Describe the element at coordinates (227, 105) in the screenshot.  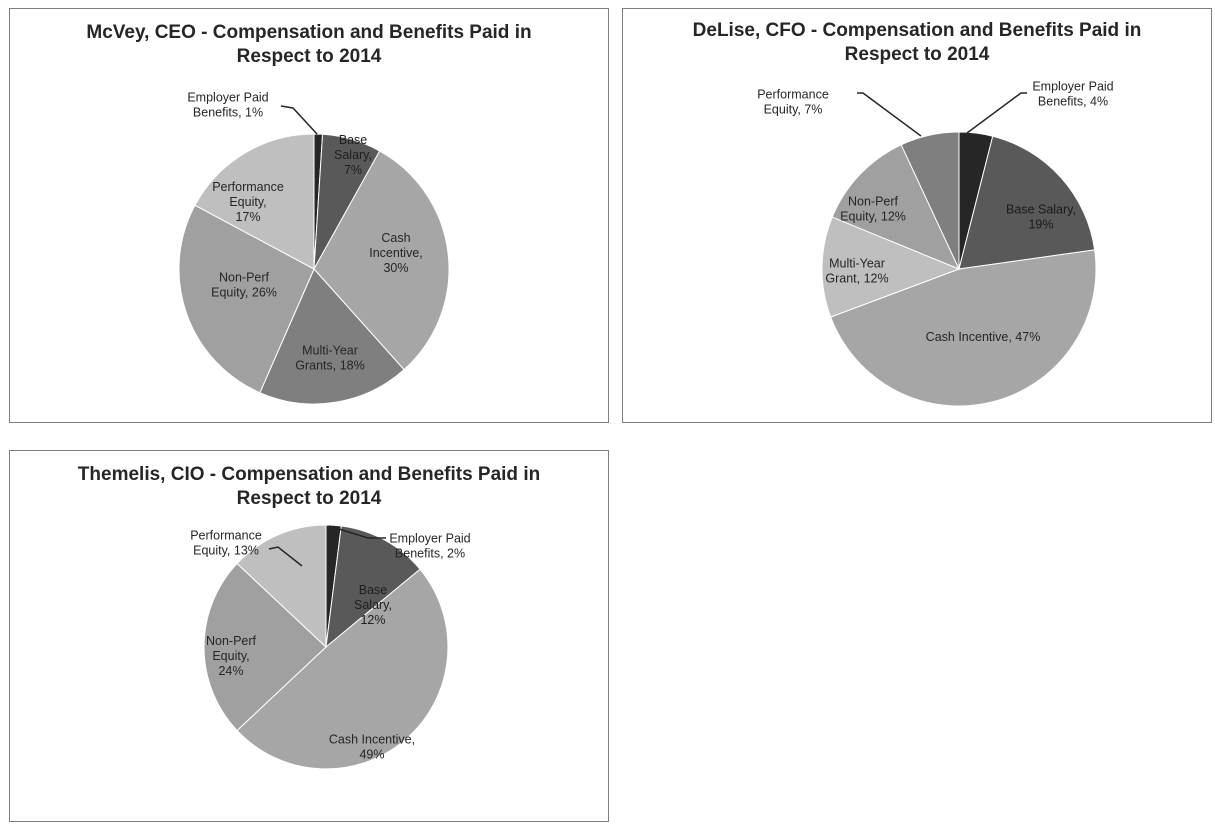
I see `data-label-employer-paid-benefits: Employer Paid Benefits, 1%` at that location.